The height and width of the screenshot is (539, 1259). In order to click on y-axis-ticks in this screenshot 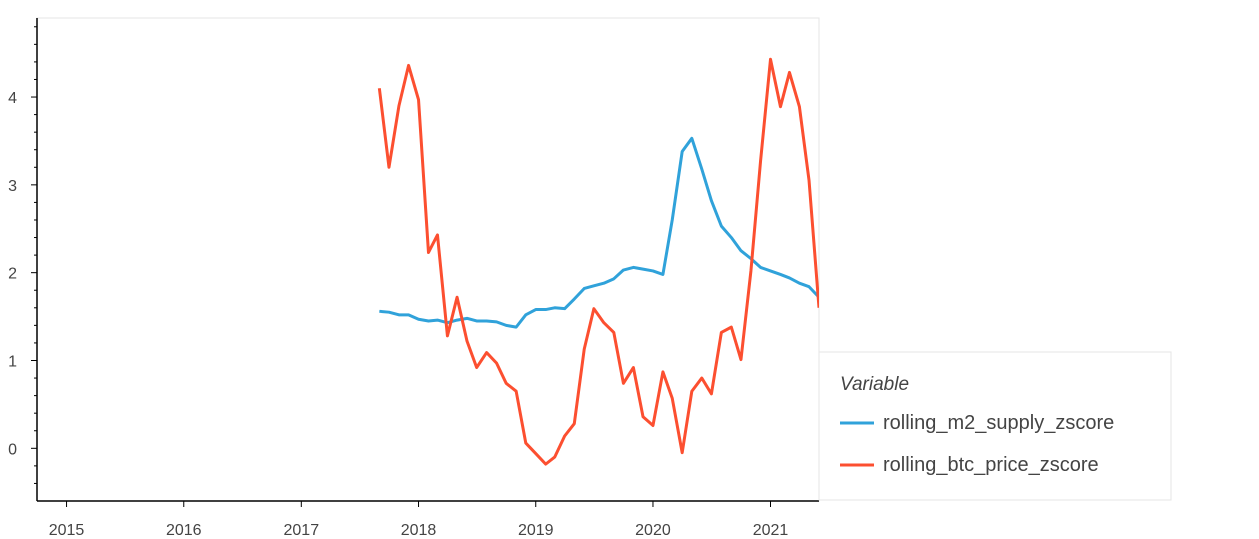, I will do `click(34, 255)`.